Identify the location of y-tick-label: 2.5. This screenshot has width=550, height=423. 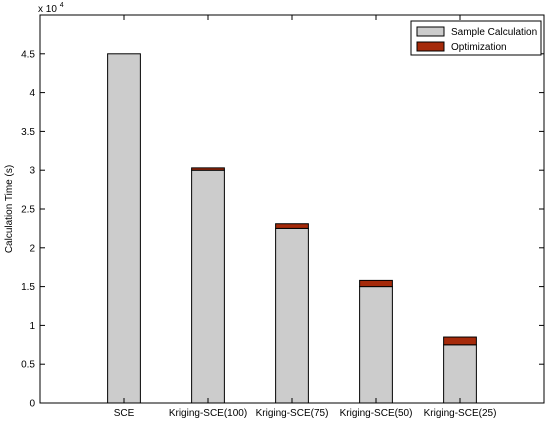
(28, 210).